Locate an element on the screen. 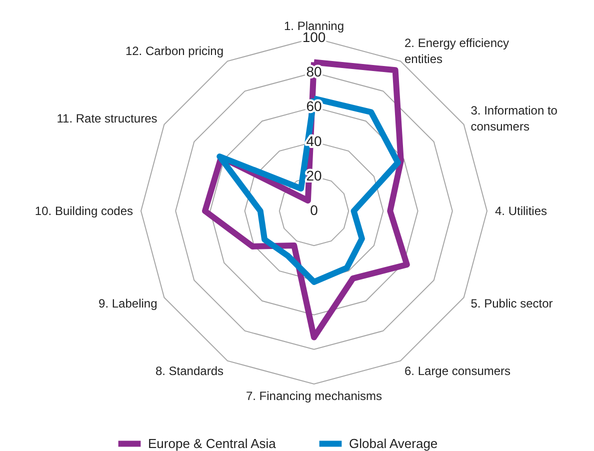 The image size is (594, 451). spoke-label: 11. Rate structures is located at coordinates (107, 119).